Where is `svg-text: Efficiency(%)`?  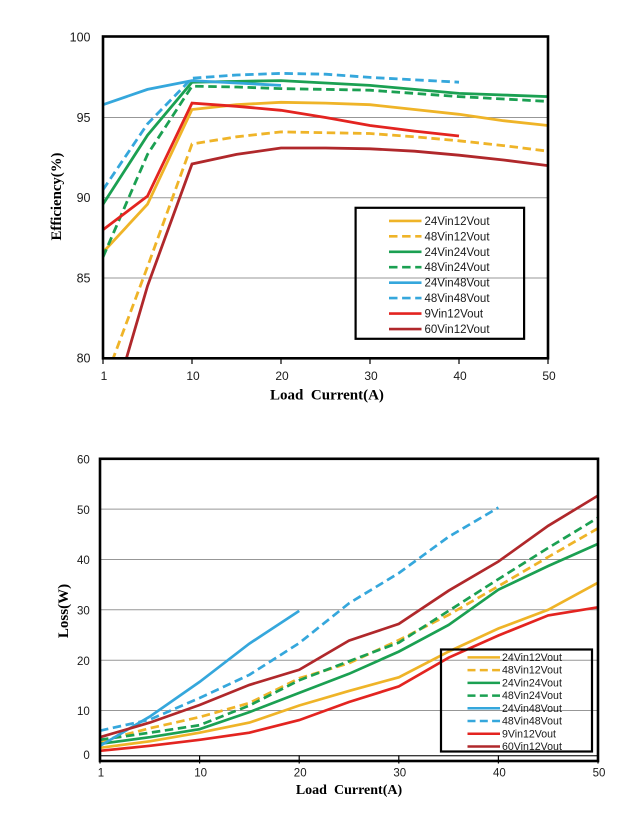 svg-text: Efficiency(%) is located at coordinates (57, 196).